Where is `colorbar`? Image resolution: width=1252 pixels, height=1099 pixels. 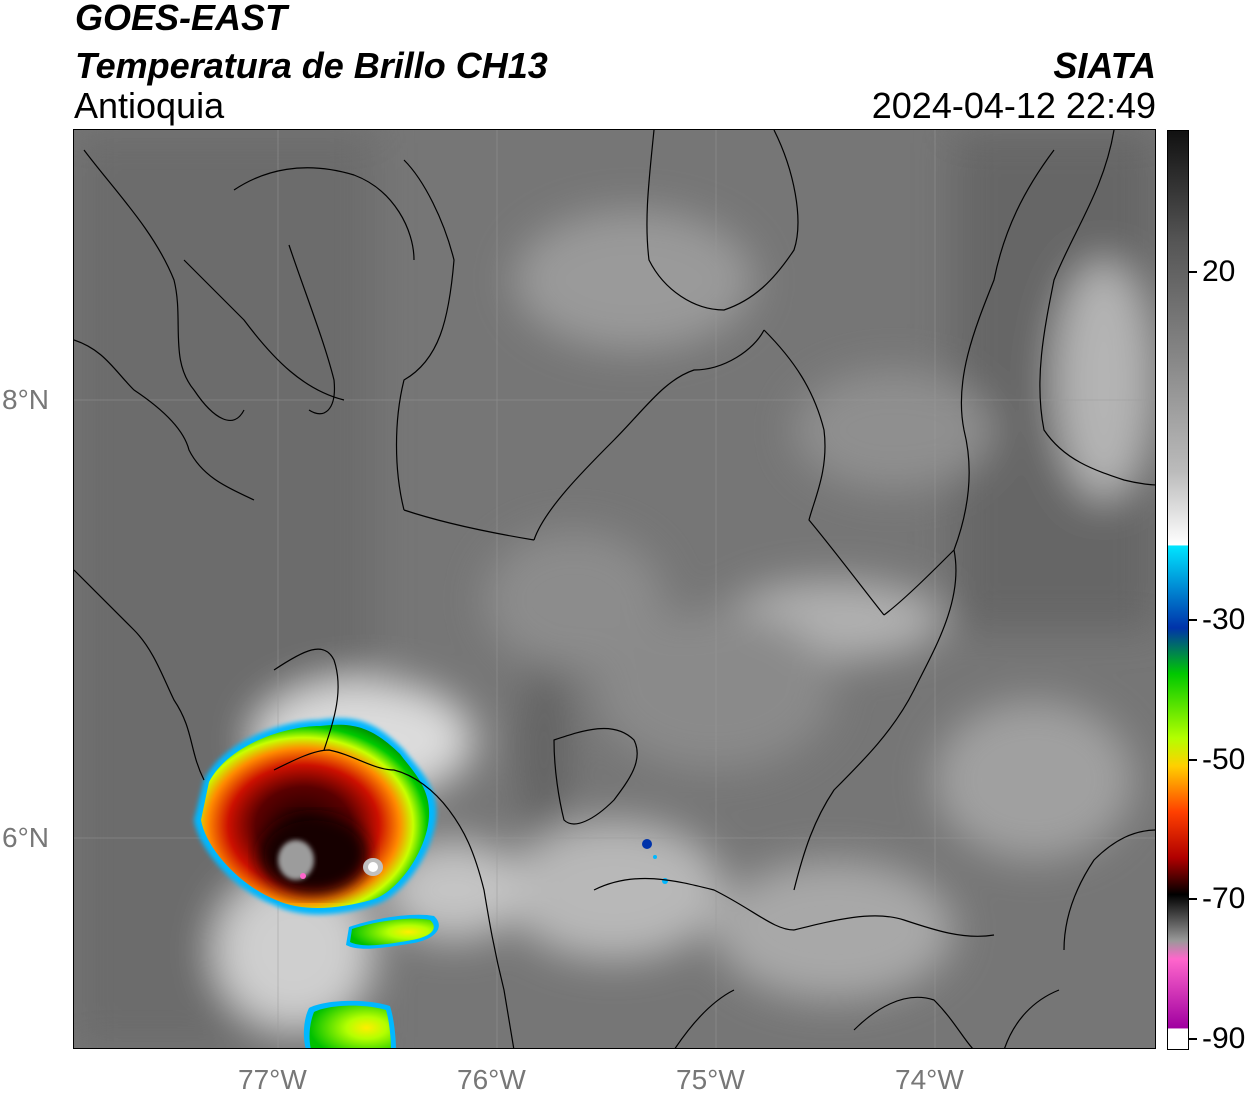 colorbar is located at coordinates (1178, 590).